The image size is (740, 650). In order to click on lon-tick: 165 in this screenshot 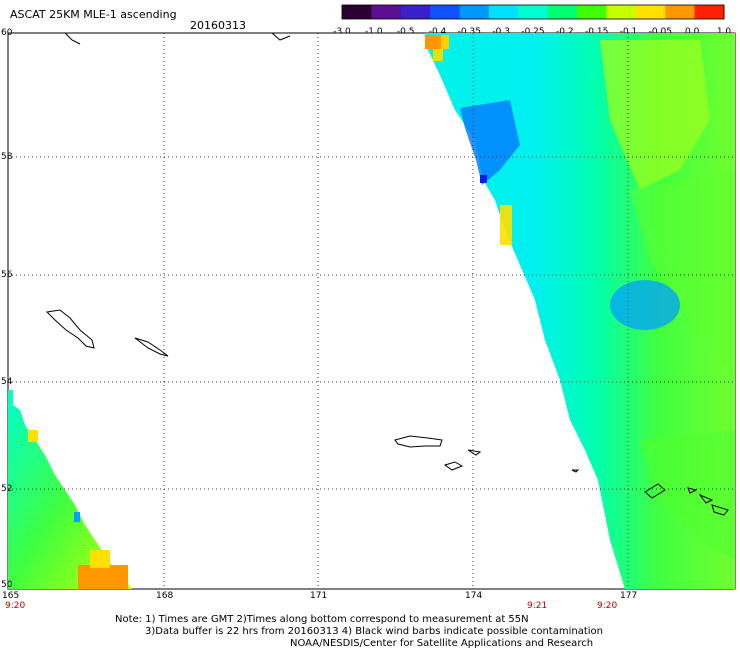, I will do `click(11, 596)`.